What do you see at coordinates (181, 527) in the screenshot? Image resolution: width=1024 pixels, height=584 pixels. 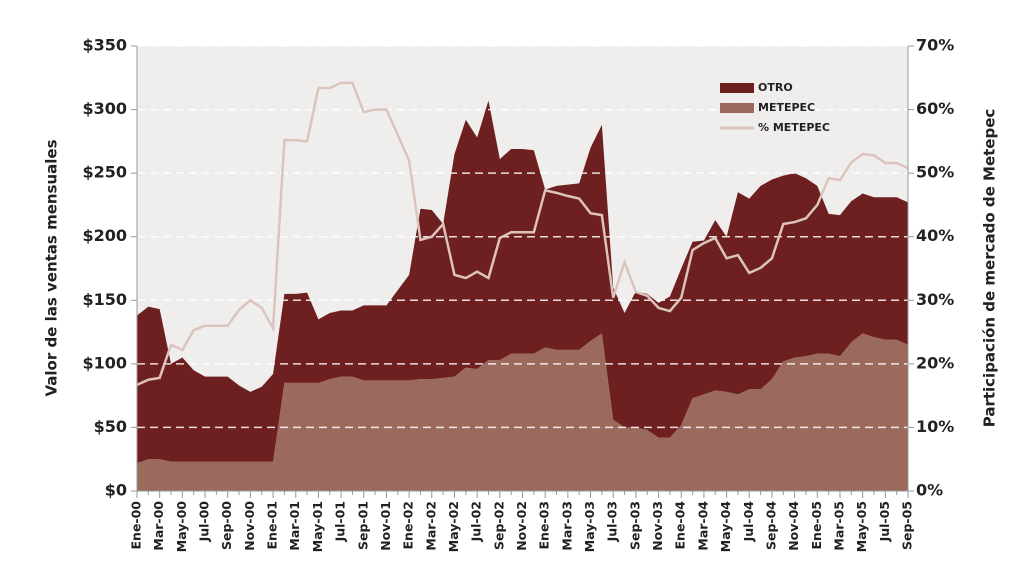 I see `x-tick-label: May-00` at bounding box center [181, 527].